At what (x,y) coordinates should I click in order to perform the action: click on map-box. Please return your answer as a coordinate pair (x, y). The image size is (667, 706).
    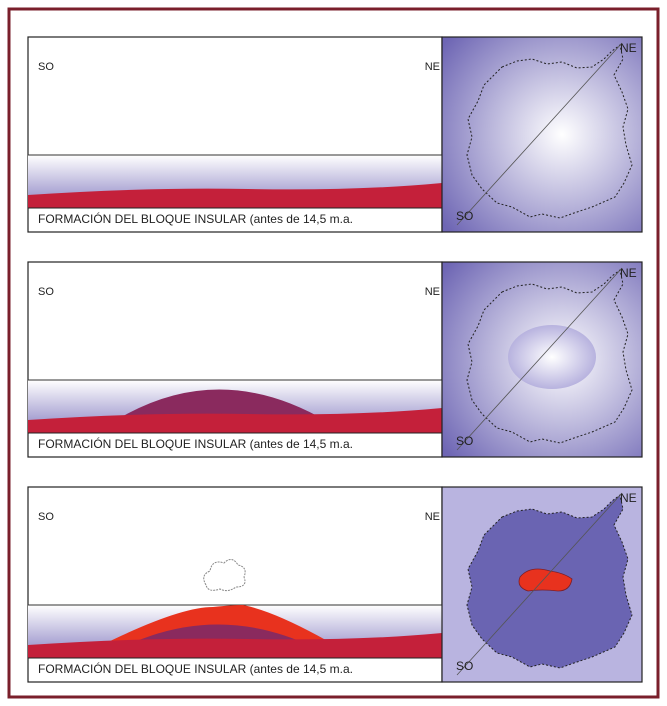
    Looking at the image, I should click on (542, 134).